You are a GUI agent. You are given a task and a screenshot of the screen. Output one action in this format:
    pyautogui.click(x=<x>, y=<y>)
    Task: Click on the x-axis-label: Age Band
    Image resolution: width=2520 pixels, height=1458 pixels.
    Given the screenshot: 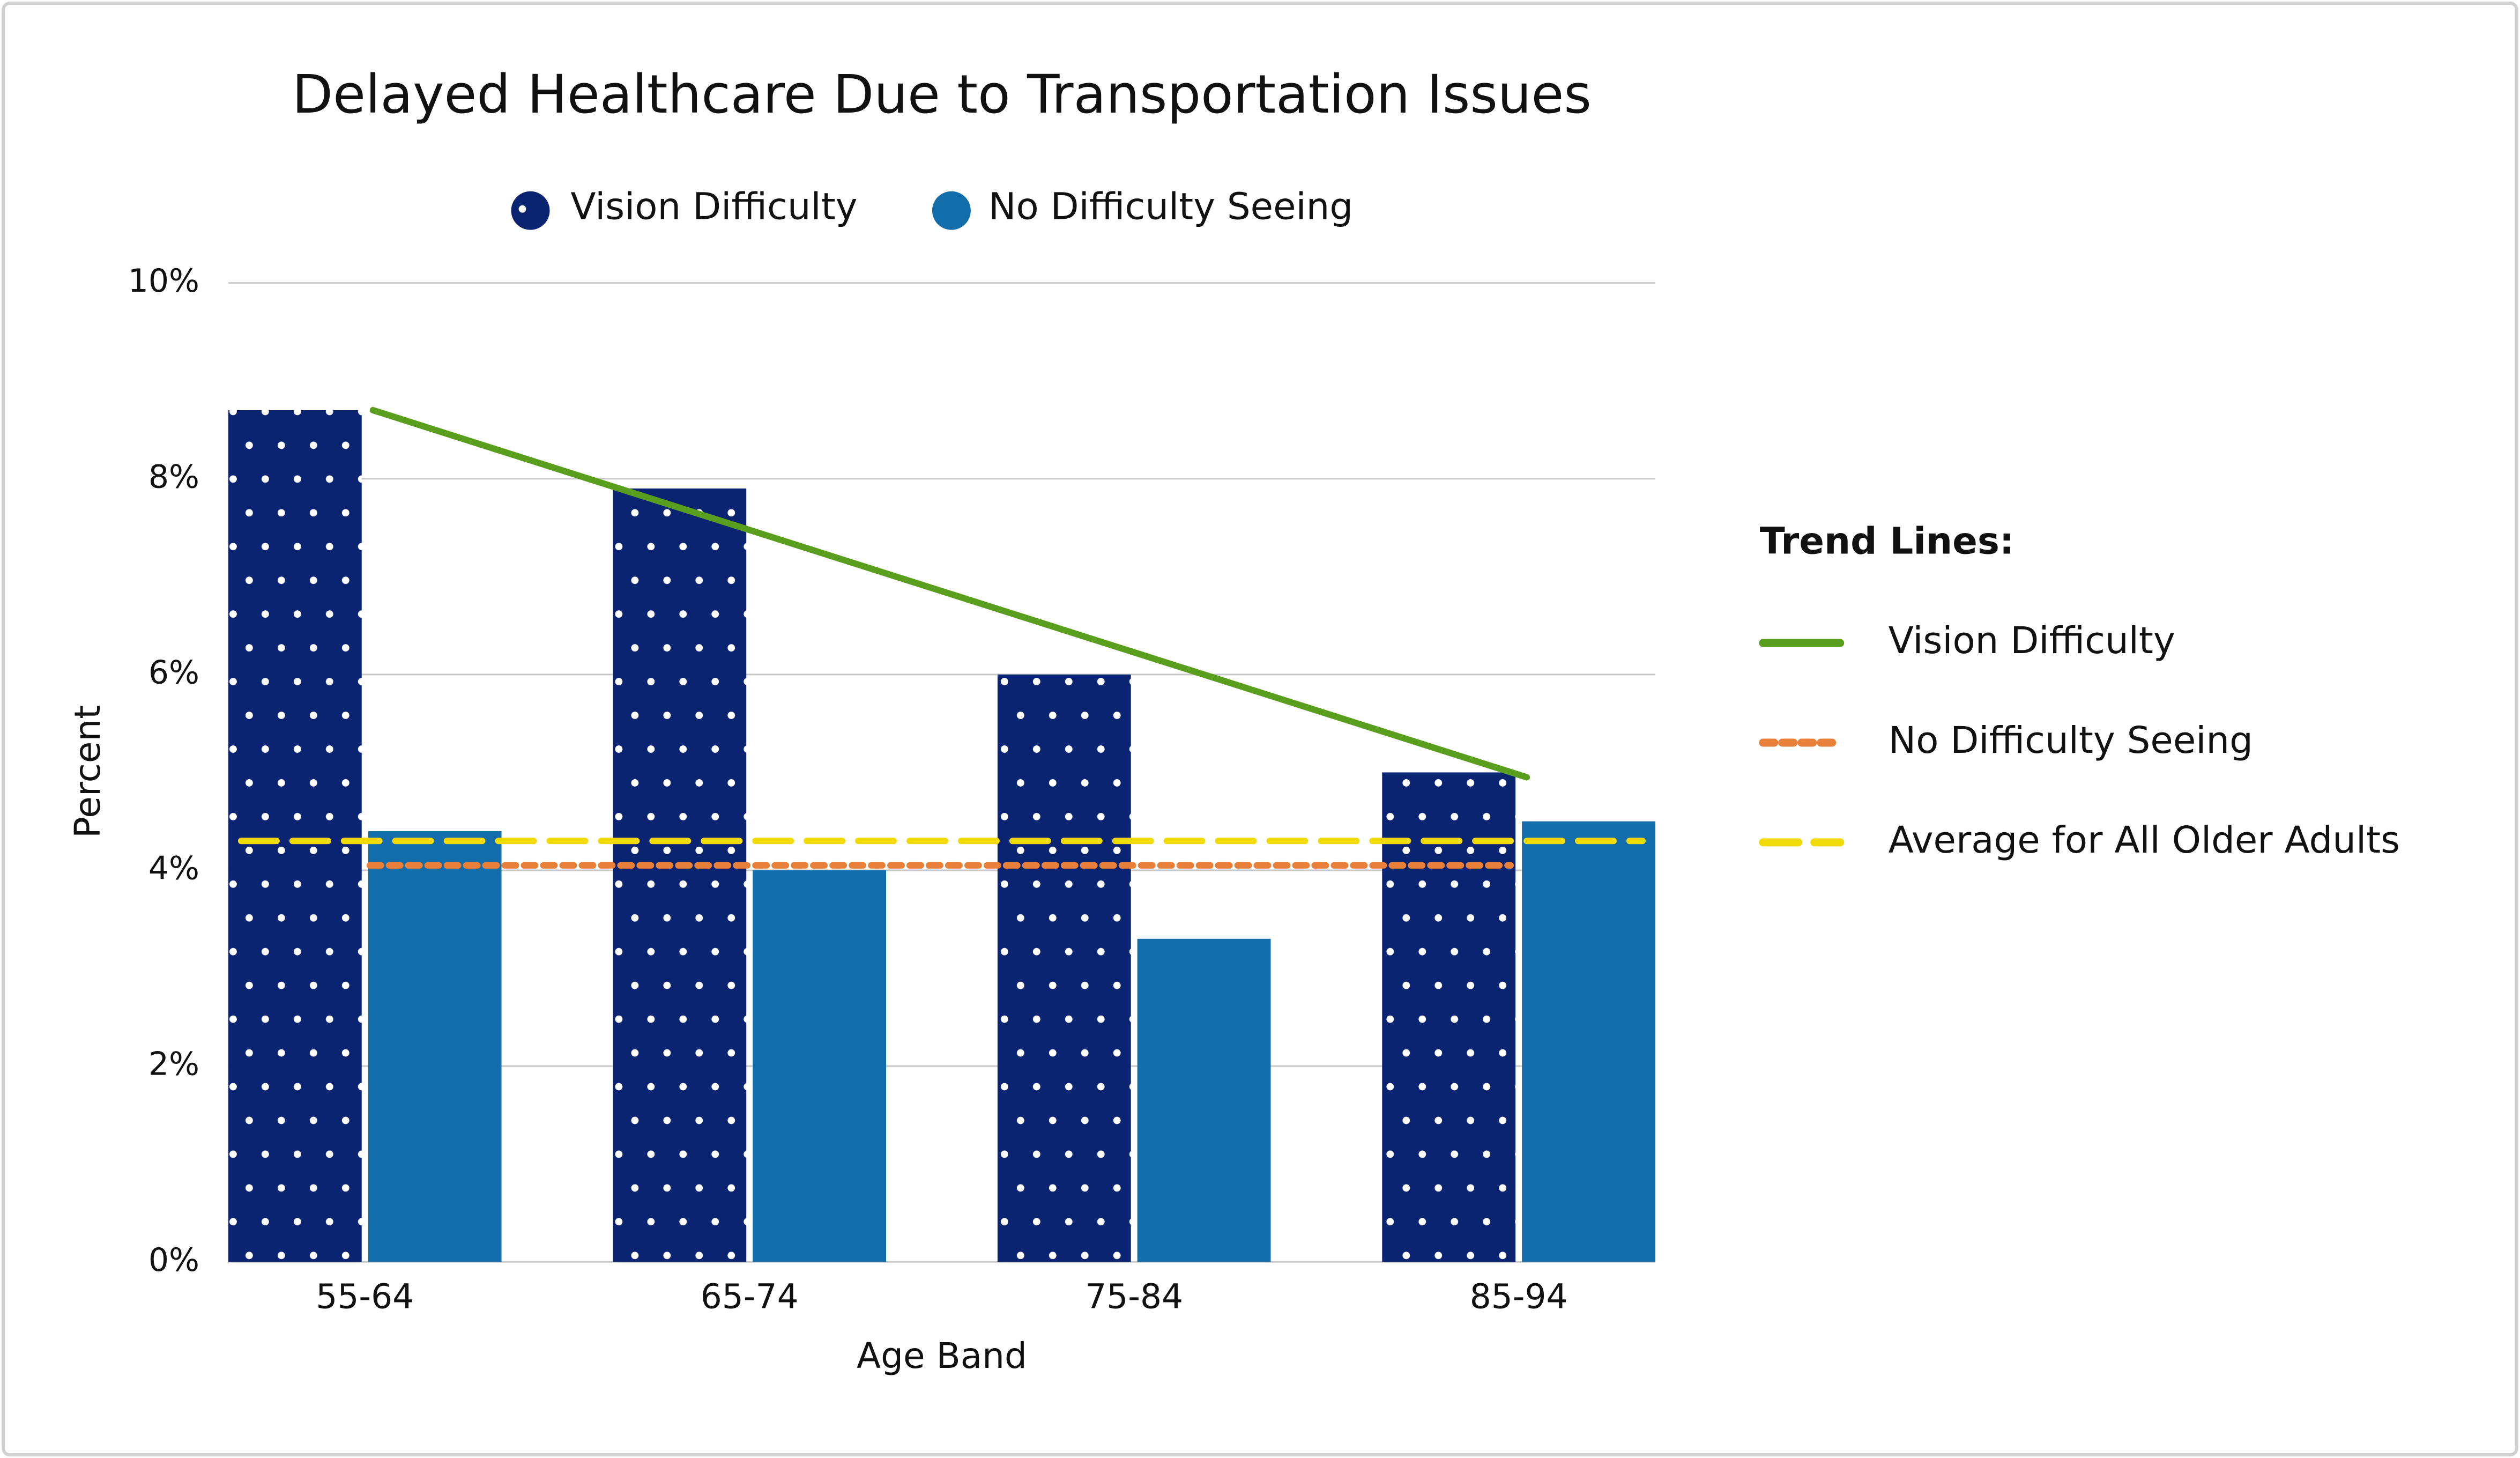 What is the action you would take?
    pyautogui.click(x=942, y=1355)
    